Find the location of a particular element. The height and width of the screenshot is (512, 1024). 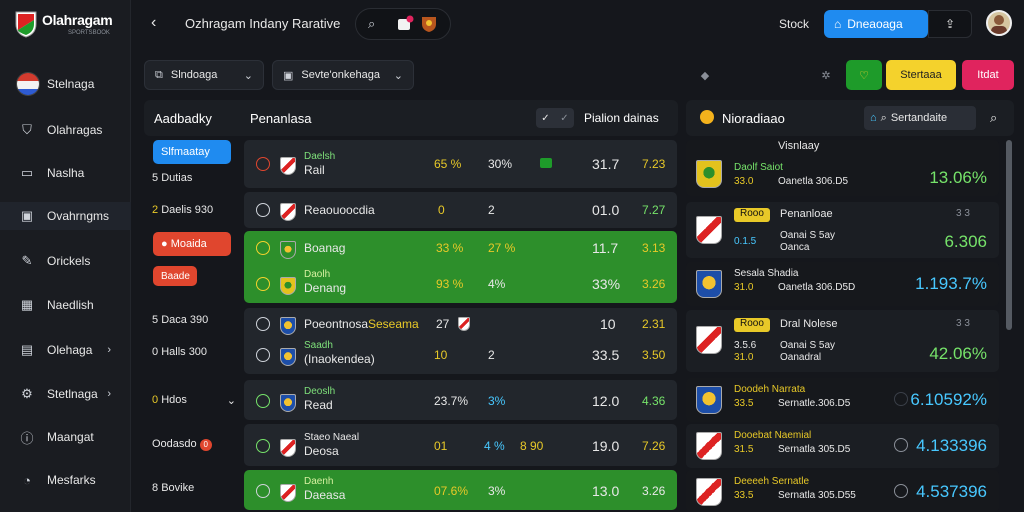

category-label: Baade is located at coordinates (175, 276).